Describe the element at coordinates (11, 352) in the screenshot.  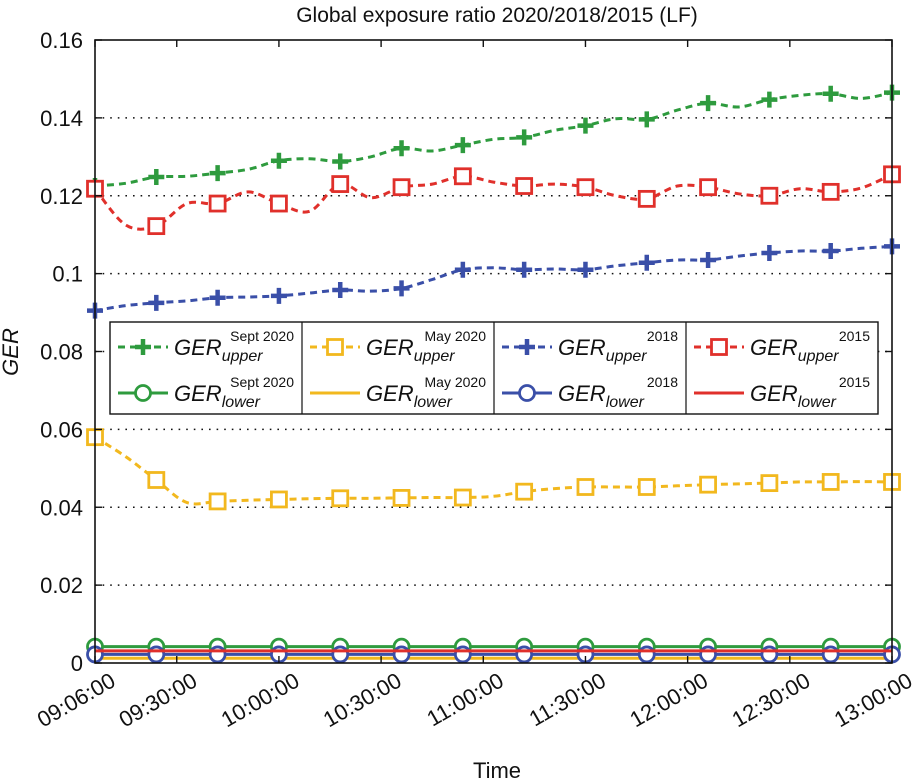
I see `y-axis-title: GER` at that location.